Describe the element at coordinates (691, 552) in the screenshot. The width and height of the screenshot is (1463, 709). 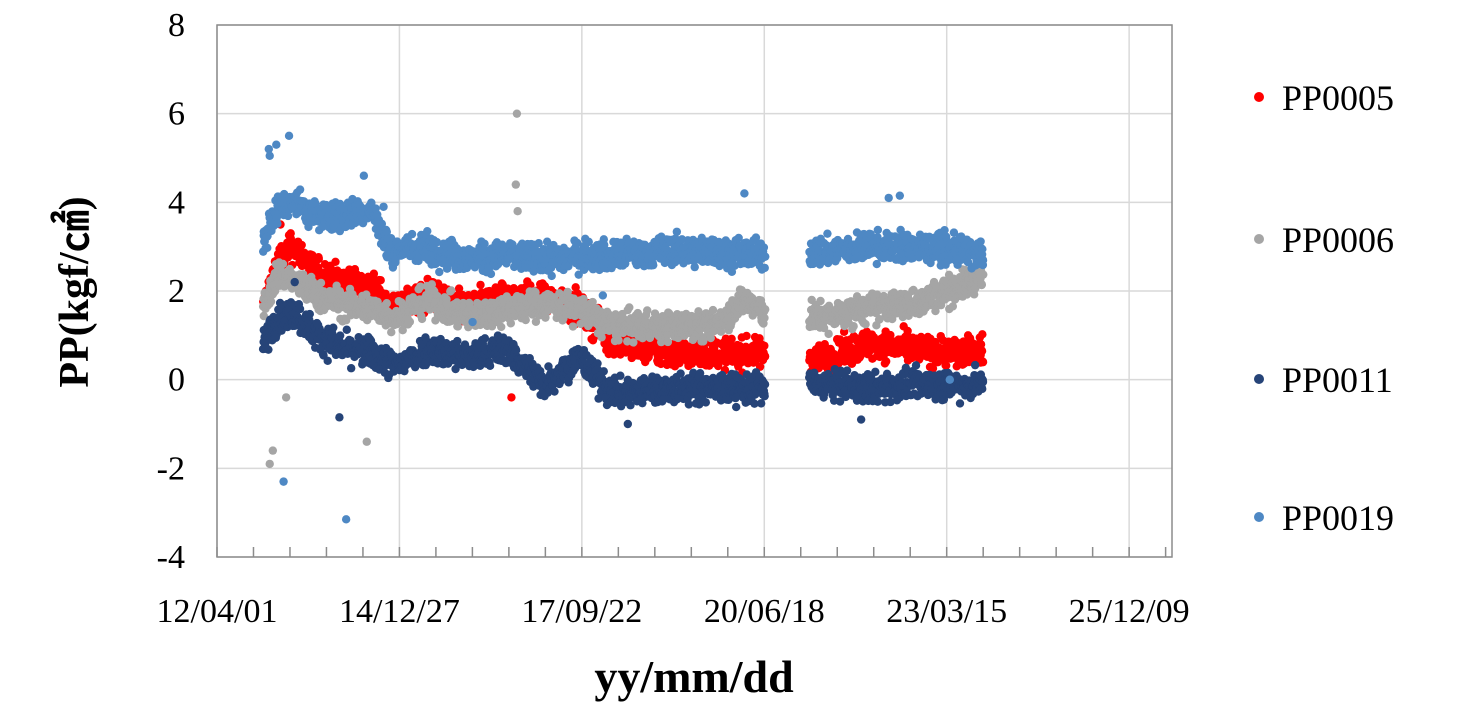
I see `x-axis-minor-ticks` at that location.